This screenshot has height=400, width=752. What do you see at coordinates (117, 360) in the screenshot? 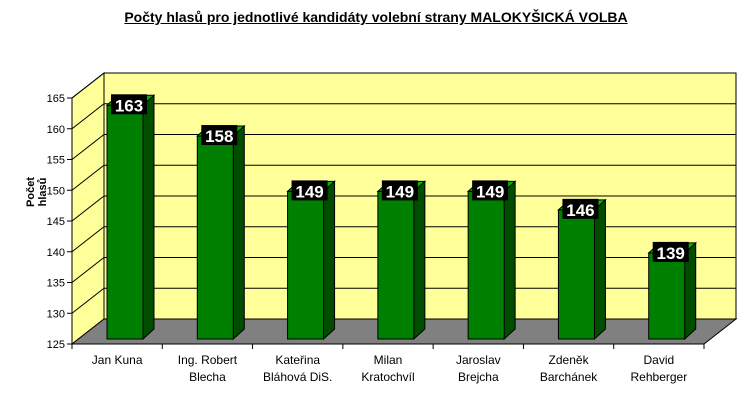
I see `x-tick-label: Jan Kuna` at bounding box center [117, 360].